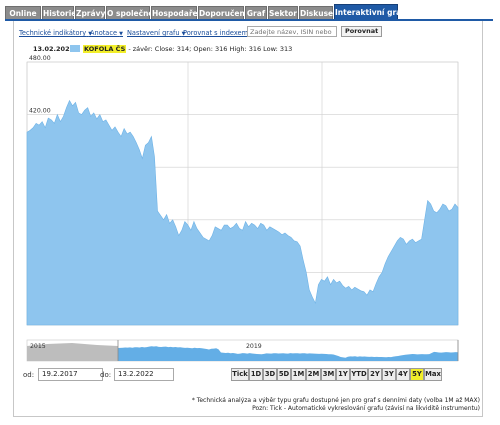  What do you see at coordinates (75, 48) in the screenshot?
I see `legend-swatch` at bounding box center [75, 48].